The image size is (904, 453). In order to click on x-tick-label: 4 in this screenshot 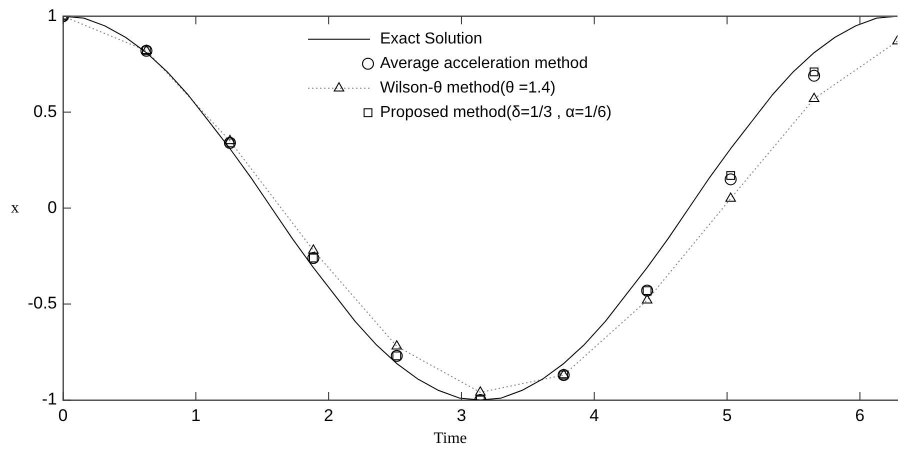, I will do `click(595, 415)`.